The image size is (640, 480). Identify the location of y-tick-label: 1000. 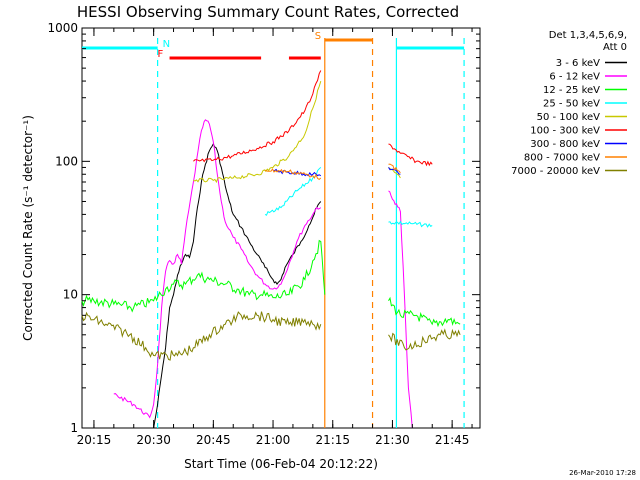
(62, 28).